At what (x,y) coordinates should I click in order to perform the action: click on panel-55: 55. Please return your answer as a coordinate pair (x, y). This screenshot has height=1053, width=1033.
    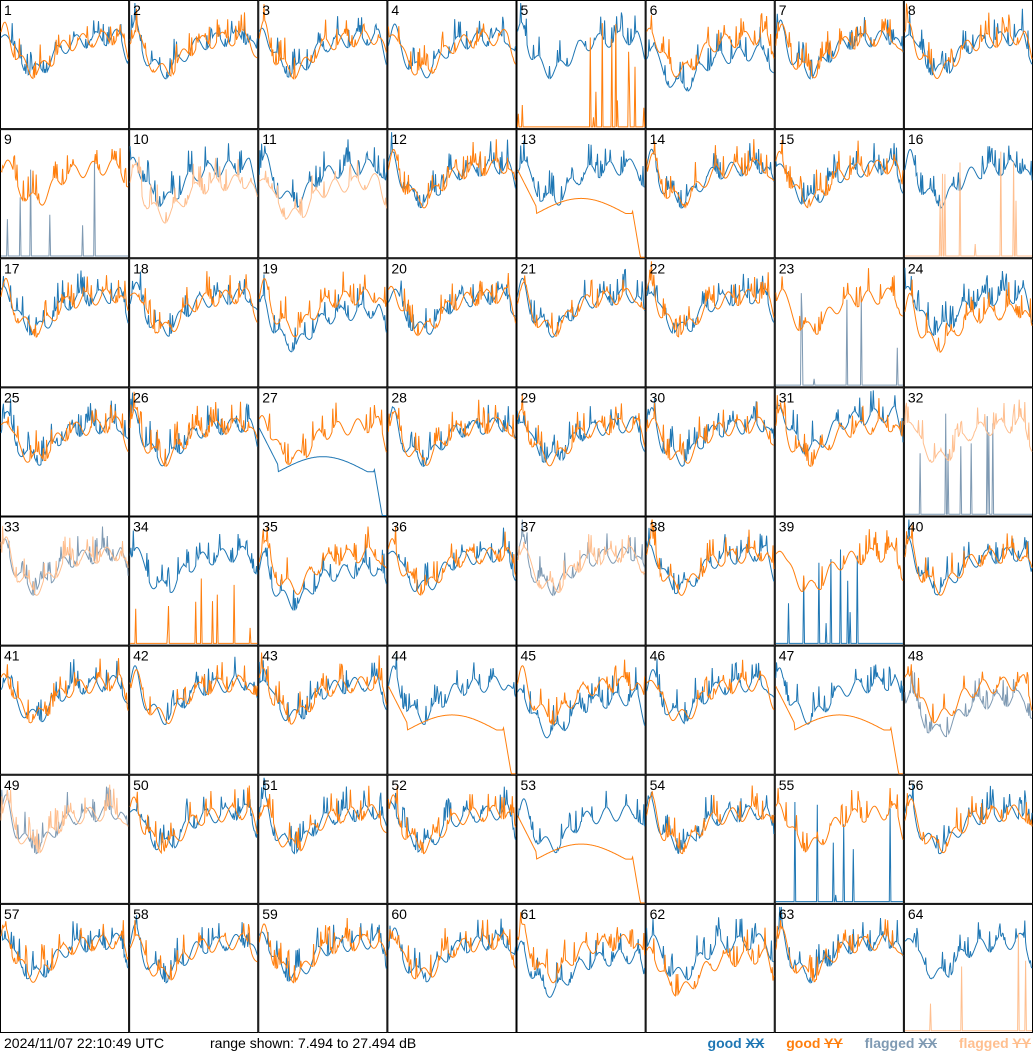
    Looking at the image, I should click on (839, 839).